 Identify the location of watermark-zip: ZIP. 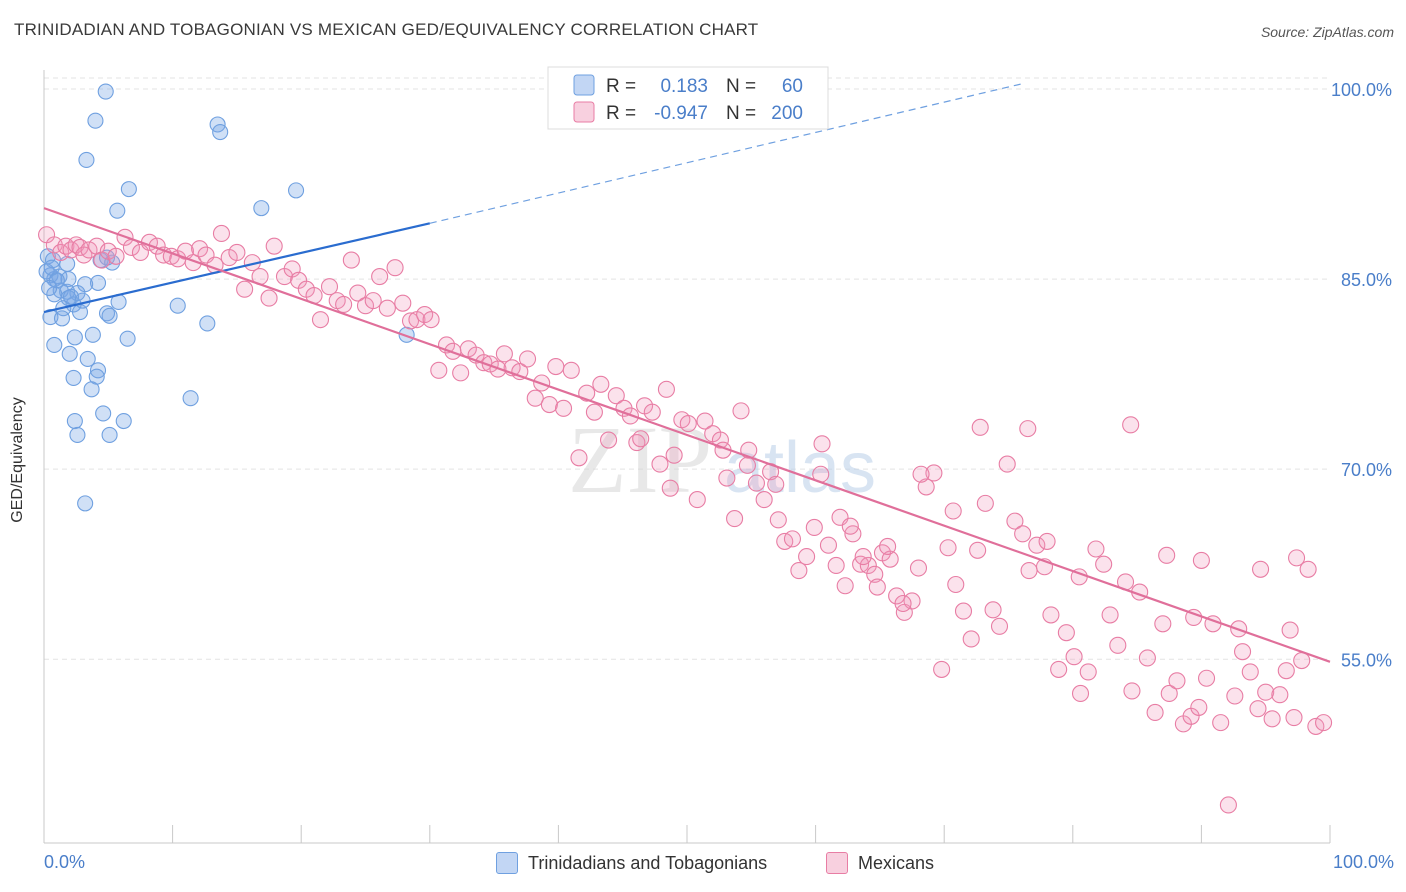
(640, 459).